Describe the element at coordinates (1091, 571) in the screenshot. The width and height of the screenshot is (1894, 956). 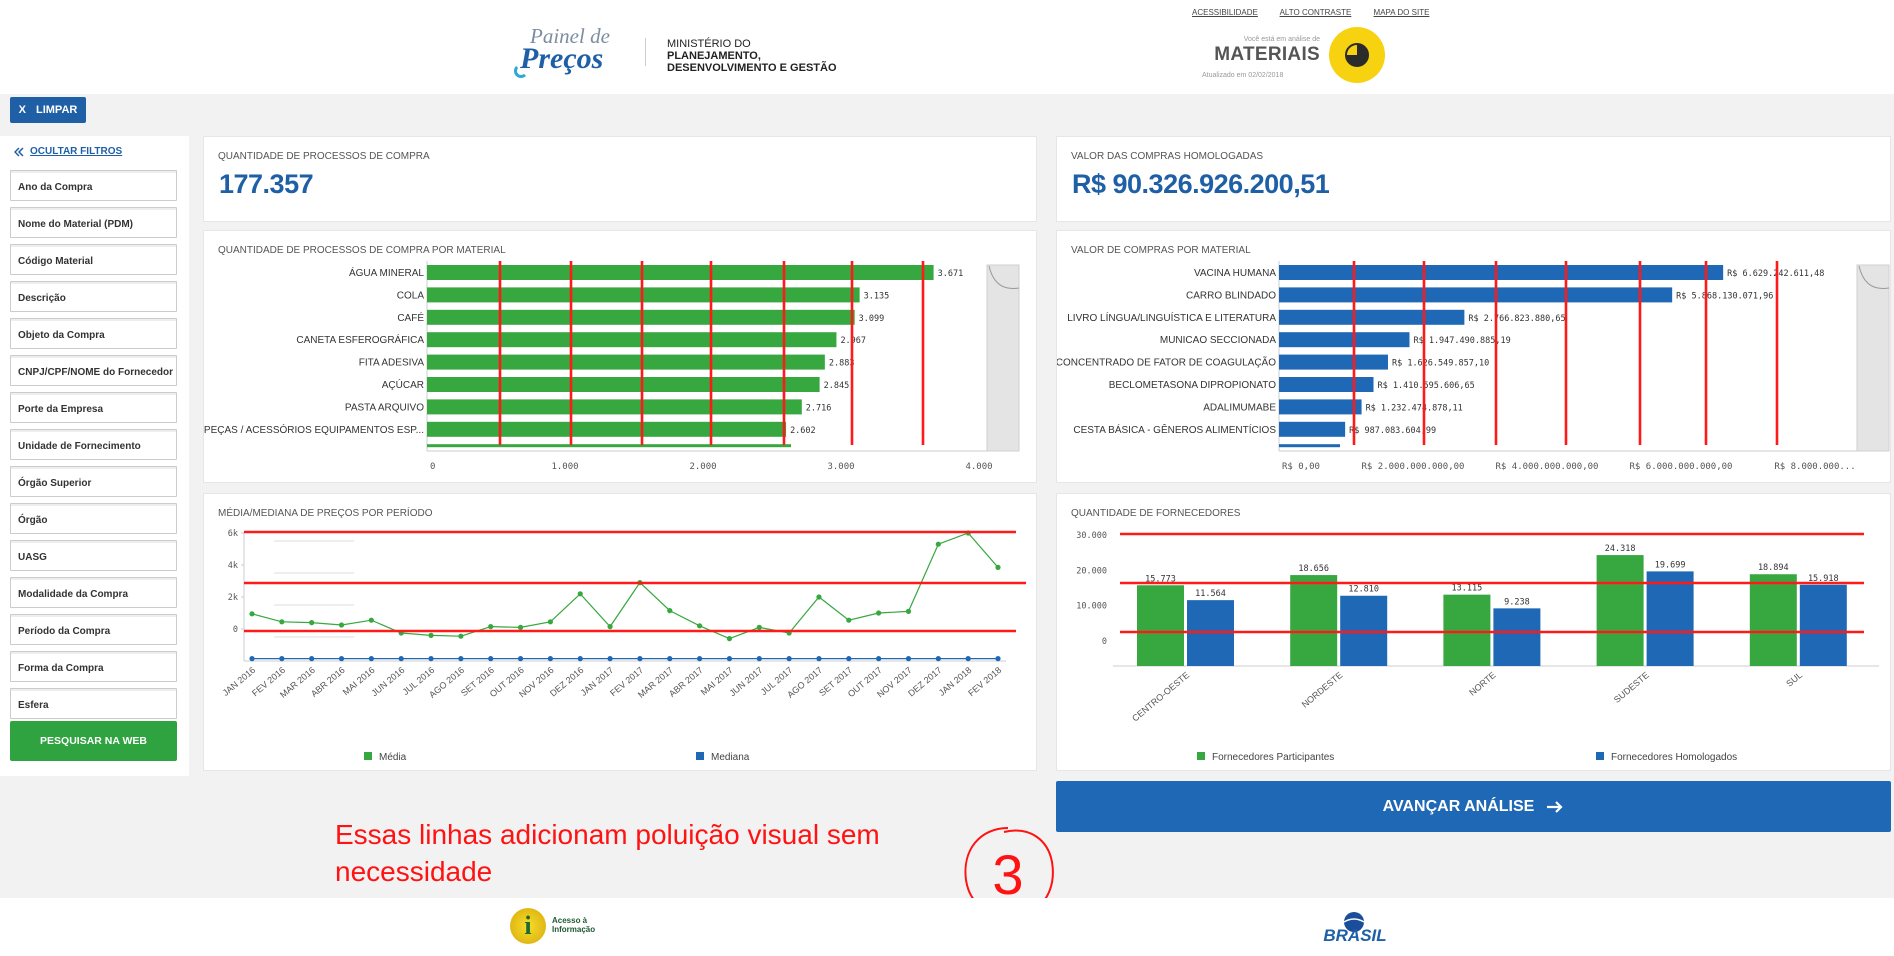
I see `y-tick-label: 20.000` at that location.